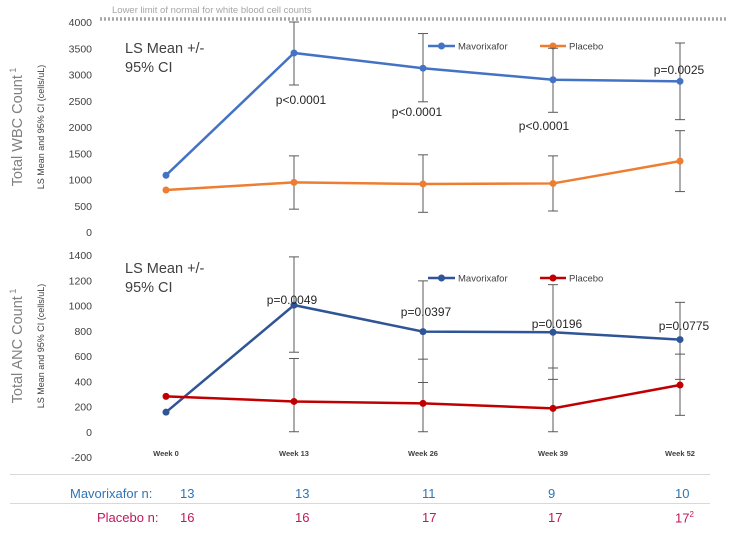 This screenshot has height=535, width=731. What do you see at coordinates (128, 517) in the screenshot?
I see `placebo-n-label: Placebo n:` at bounding box center [128, 517].